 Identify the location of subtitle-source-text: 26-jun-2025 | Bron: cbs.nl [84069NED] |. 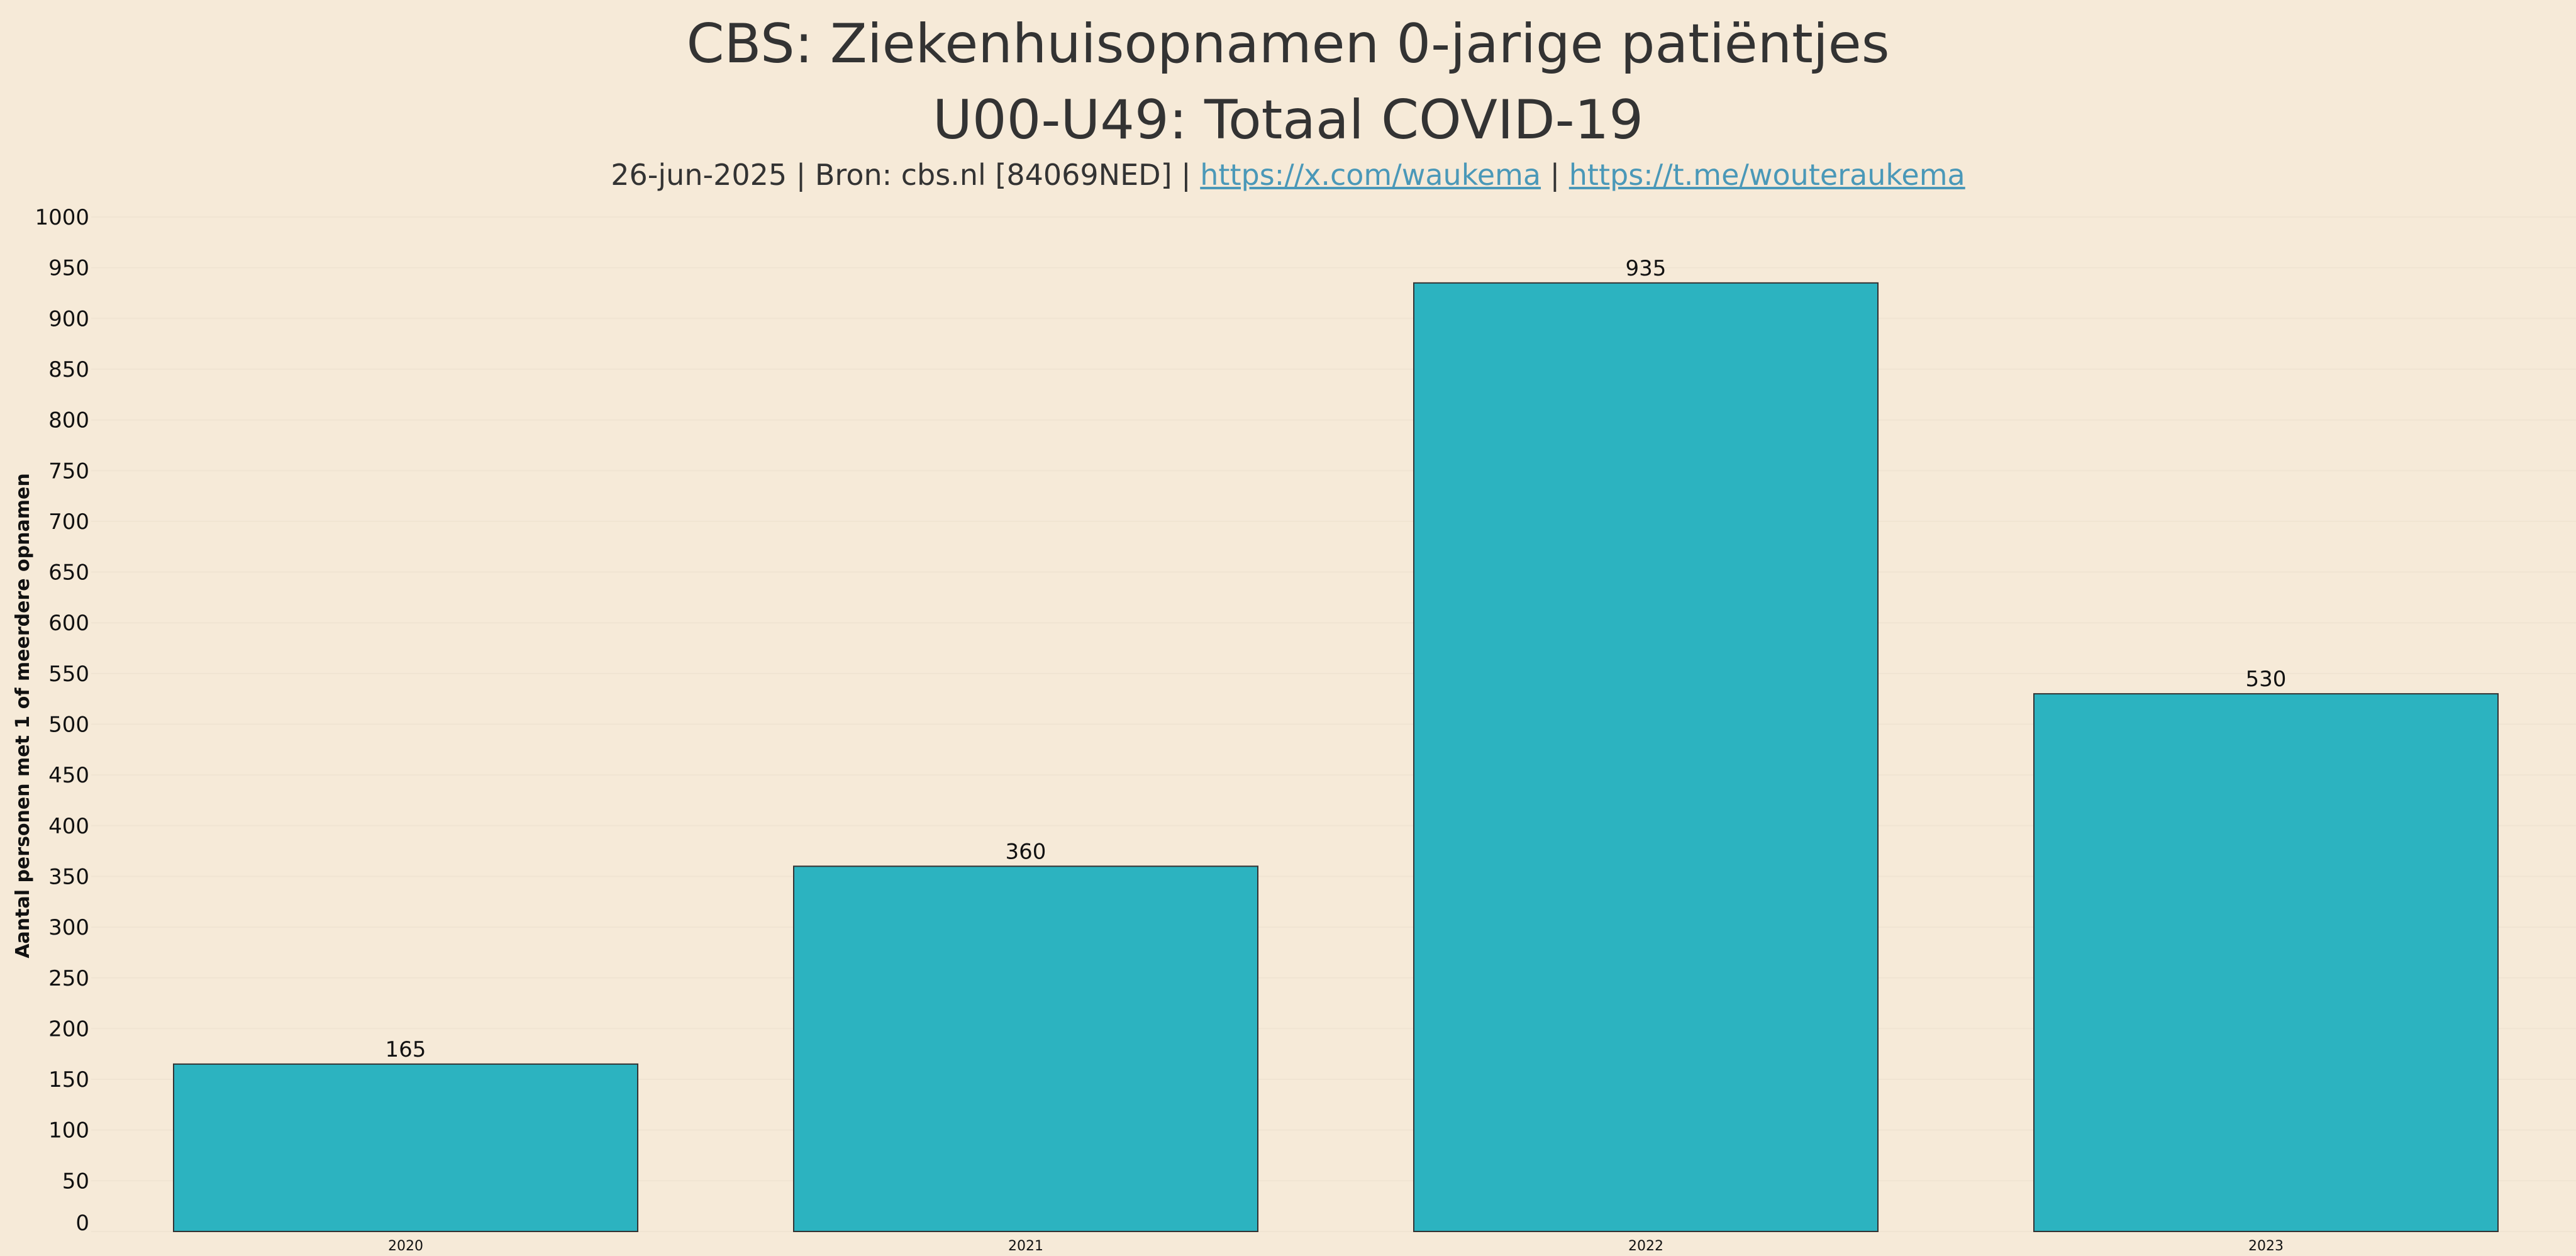
(906, 175).